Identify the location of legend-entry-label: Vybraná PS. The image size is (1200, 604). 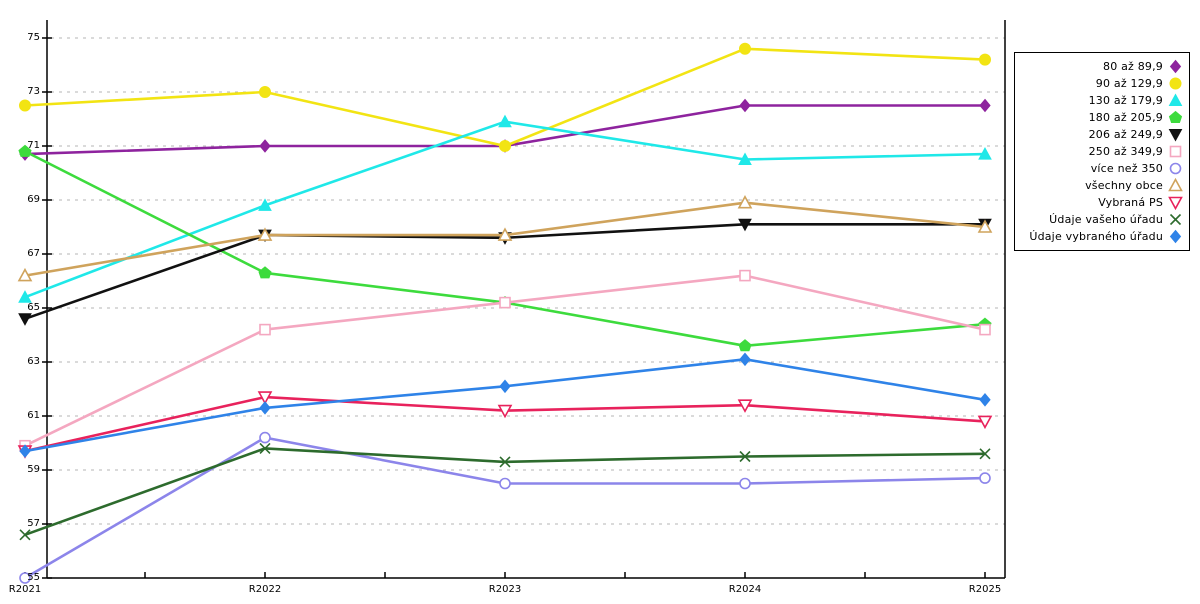
(1130, 202).